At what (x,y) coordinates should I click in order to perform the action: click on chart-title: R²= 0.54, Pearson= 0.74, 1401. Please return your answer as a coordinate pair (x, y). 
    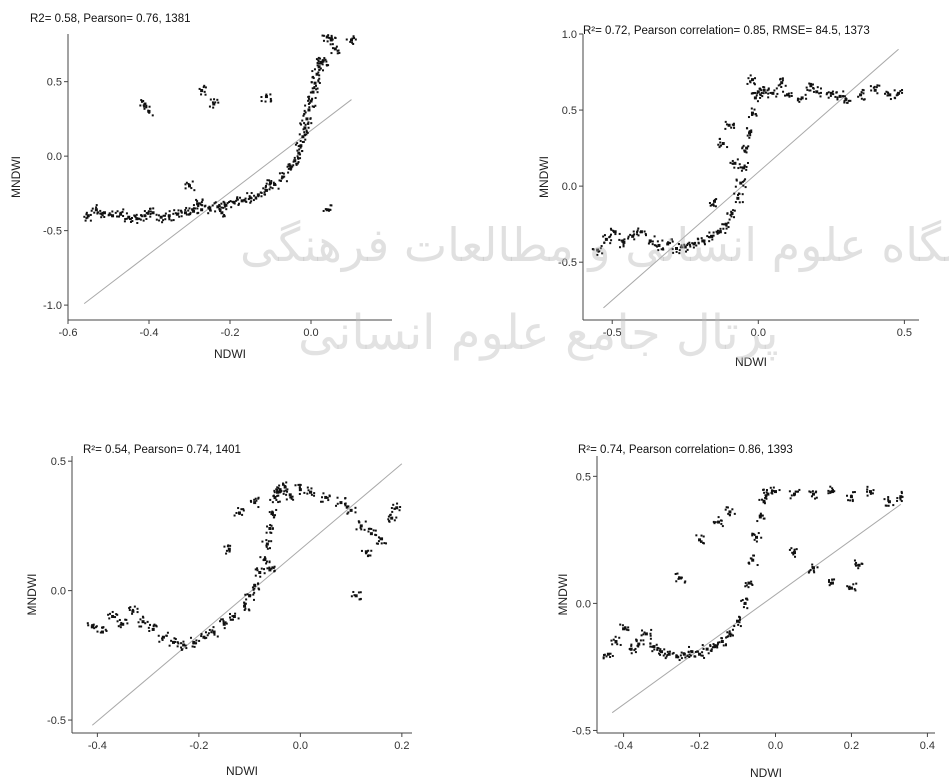
    Looking at the image, I should click on (162, 450).